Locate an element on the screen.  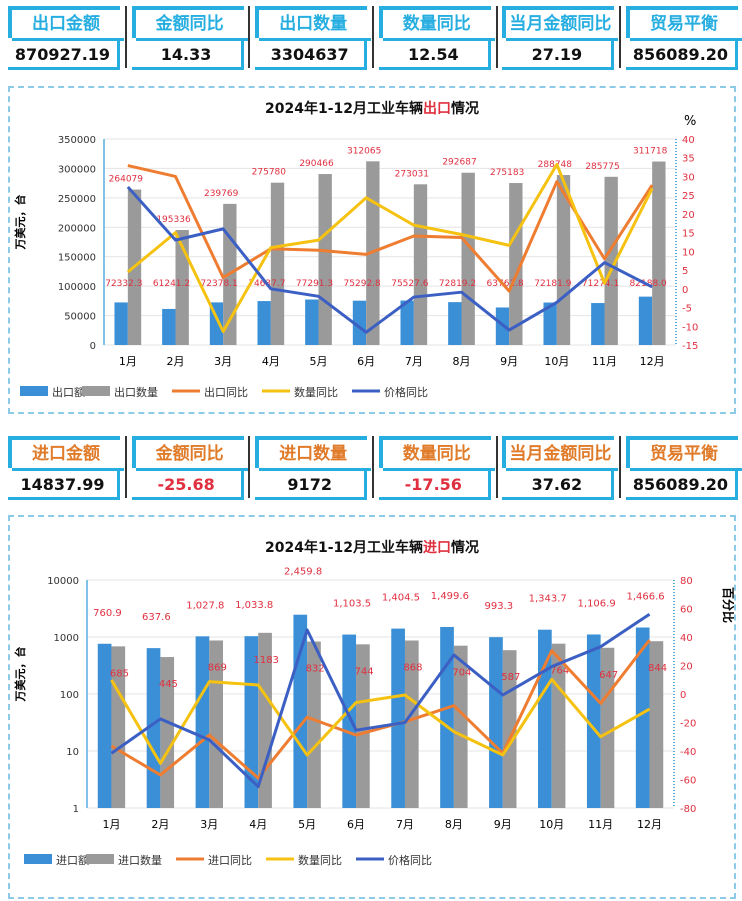
data-label-amount: 75292.8 is located at coordinates (362, 284).